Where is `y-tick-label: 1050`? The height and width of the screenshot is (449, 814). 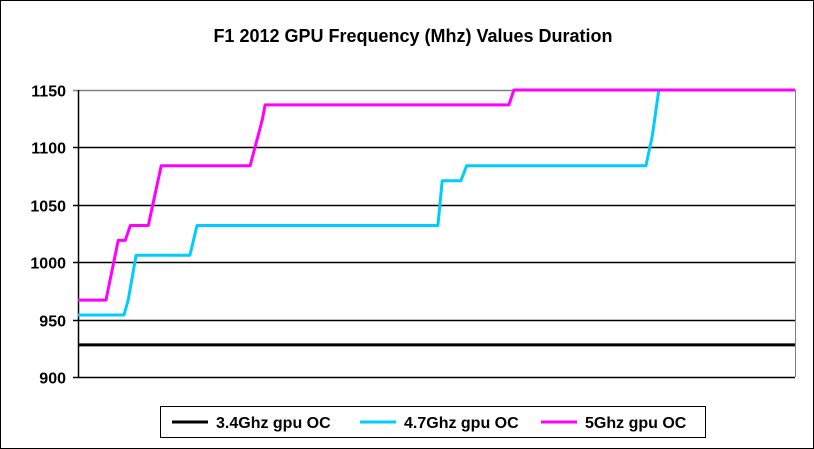 y-tick-label: 1050 is located at coordinates (48, 207).